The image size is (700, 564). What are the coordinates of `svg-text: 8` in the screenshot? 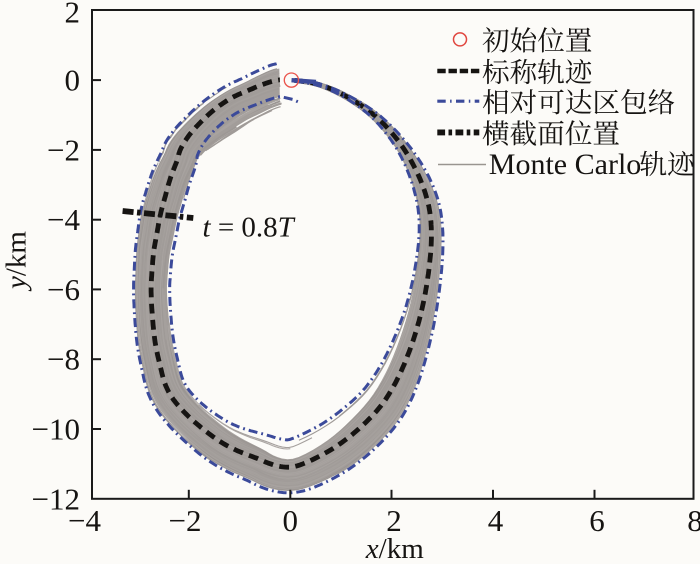 It's located at (693, 520).